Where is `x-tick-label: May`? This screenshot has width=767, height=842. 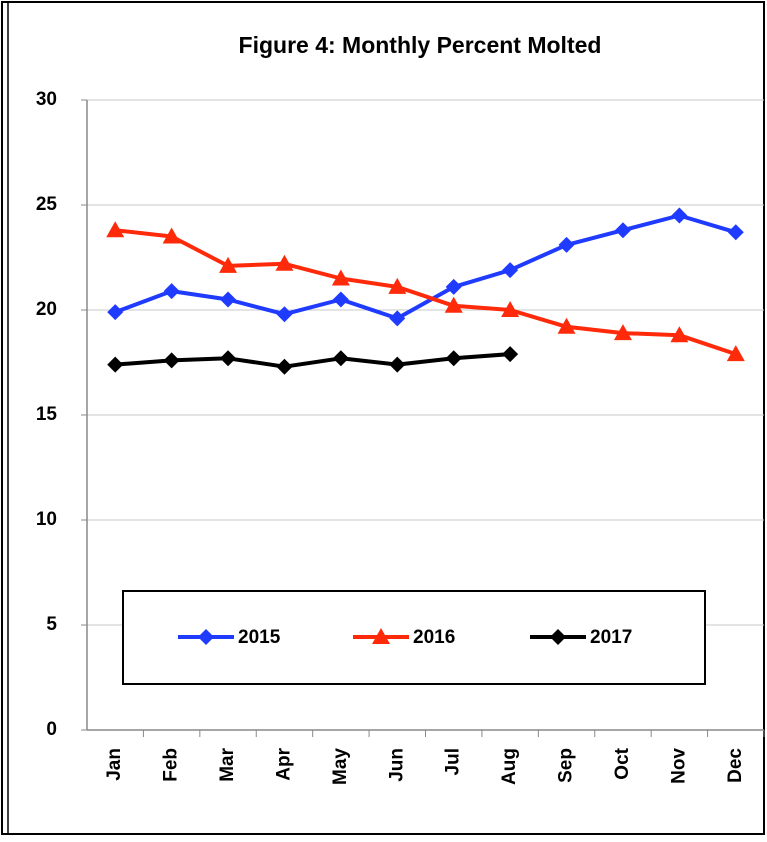 x-tick-label: May is located at coordinates (340, 766).